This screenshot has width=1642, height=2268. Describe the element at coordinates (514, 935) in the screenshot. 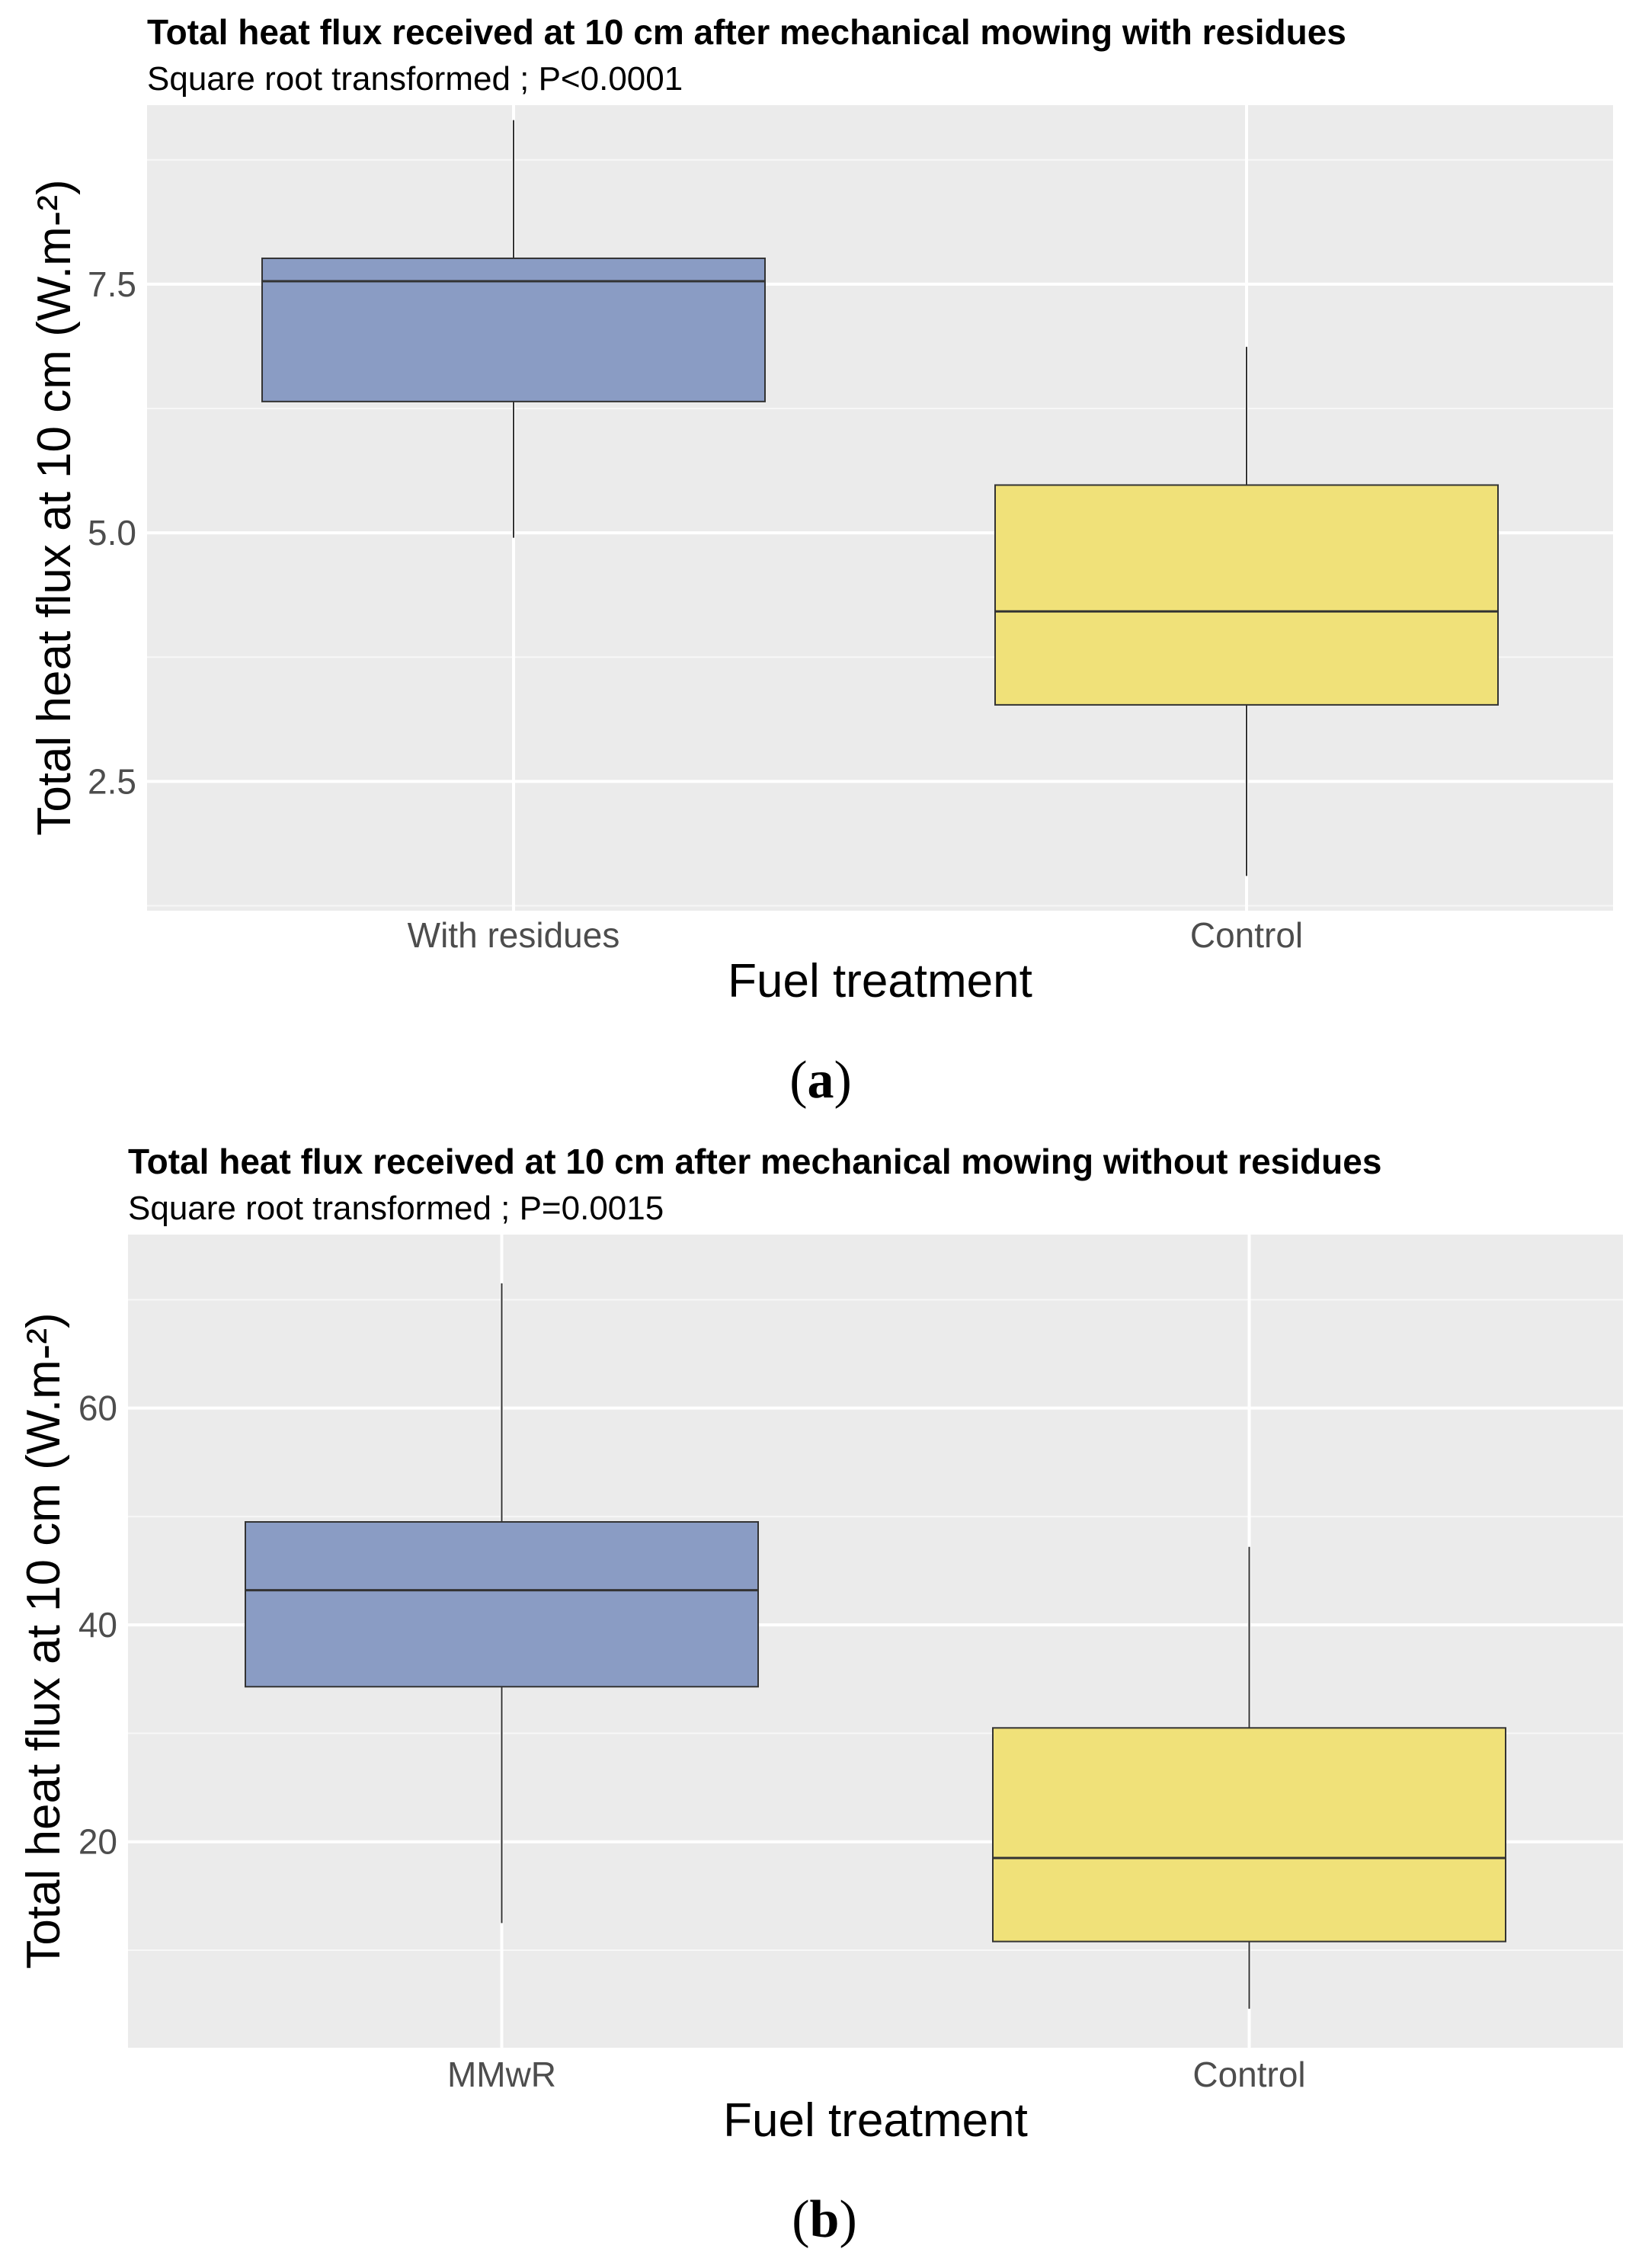

I see `x-tick-label: With residues` at that location.